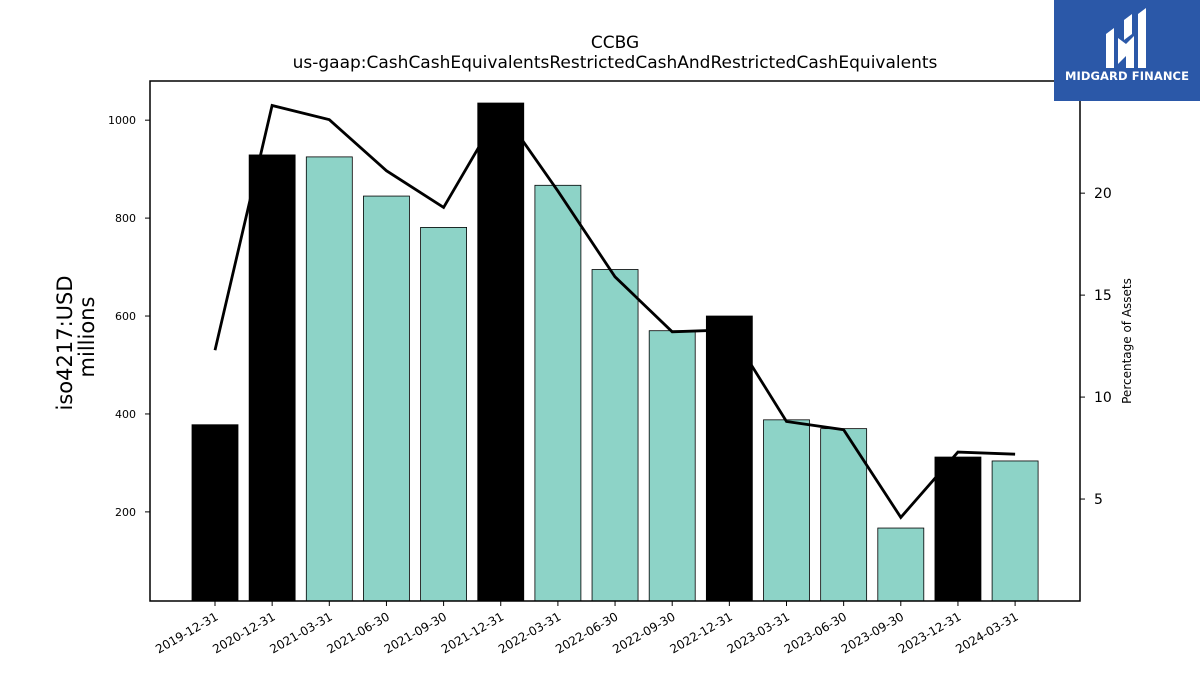 The width and height of the screenshot is (1200, 675). Describe the element at coordinates (872, 632) in the screenshot. I see `x-tick-label: 2023-09-30` at that location.